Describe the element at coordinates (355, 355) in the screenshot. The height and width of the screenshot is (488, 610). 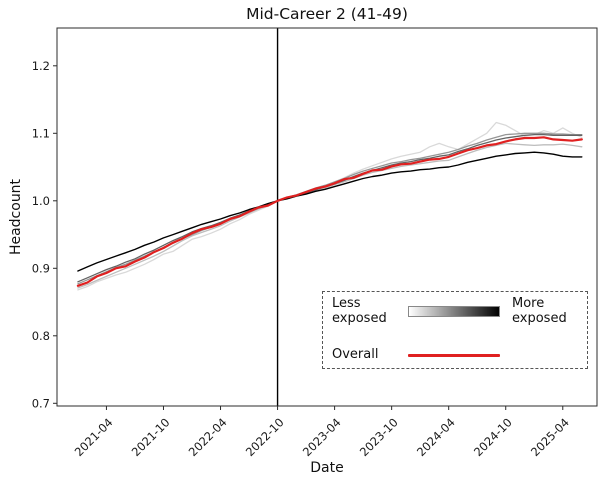
I see `legend-overall-label: Overall` at that location.